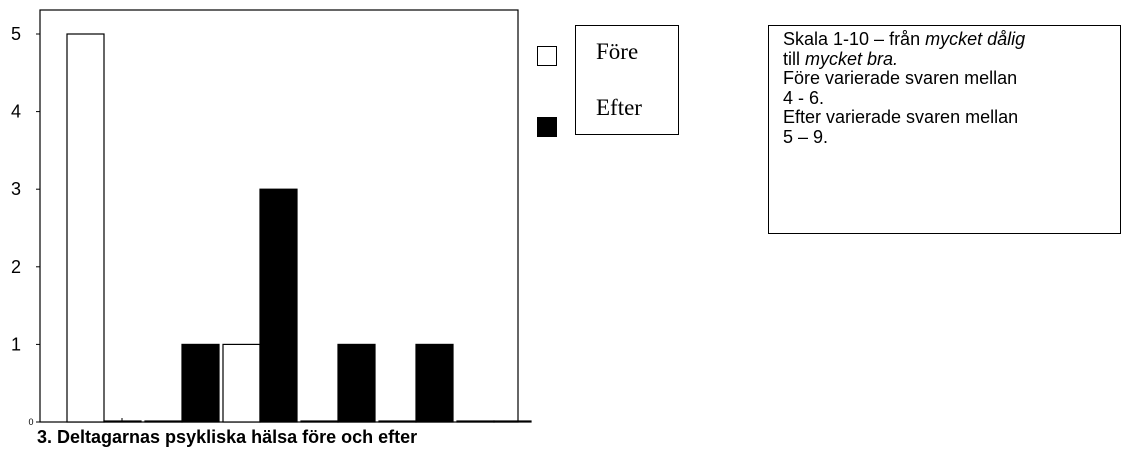 The height and width of the screenshot is (458, 1147). Describe the element at coordinates (25, 225) in the screenshot. I see `y-axis: 0 1 2 3 4 5` at that location.